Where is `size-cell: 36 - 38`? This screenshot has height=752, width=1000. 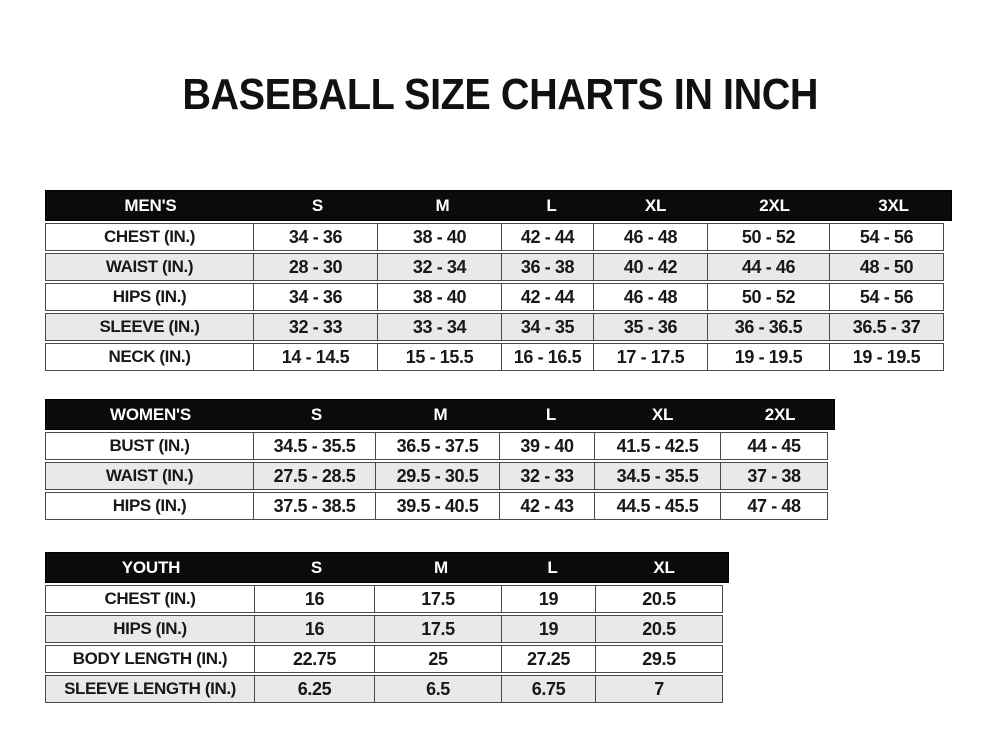 size-cell: 36 - 38 is located at coordinates (547, 267).